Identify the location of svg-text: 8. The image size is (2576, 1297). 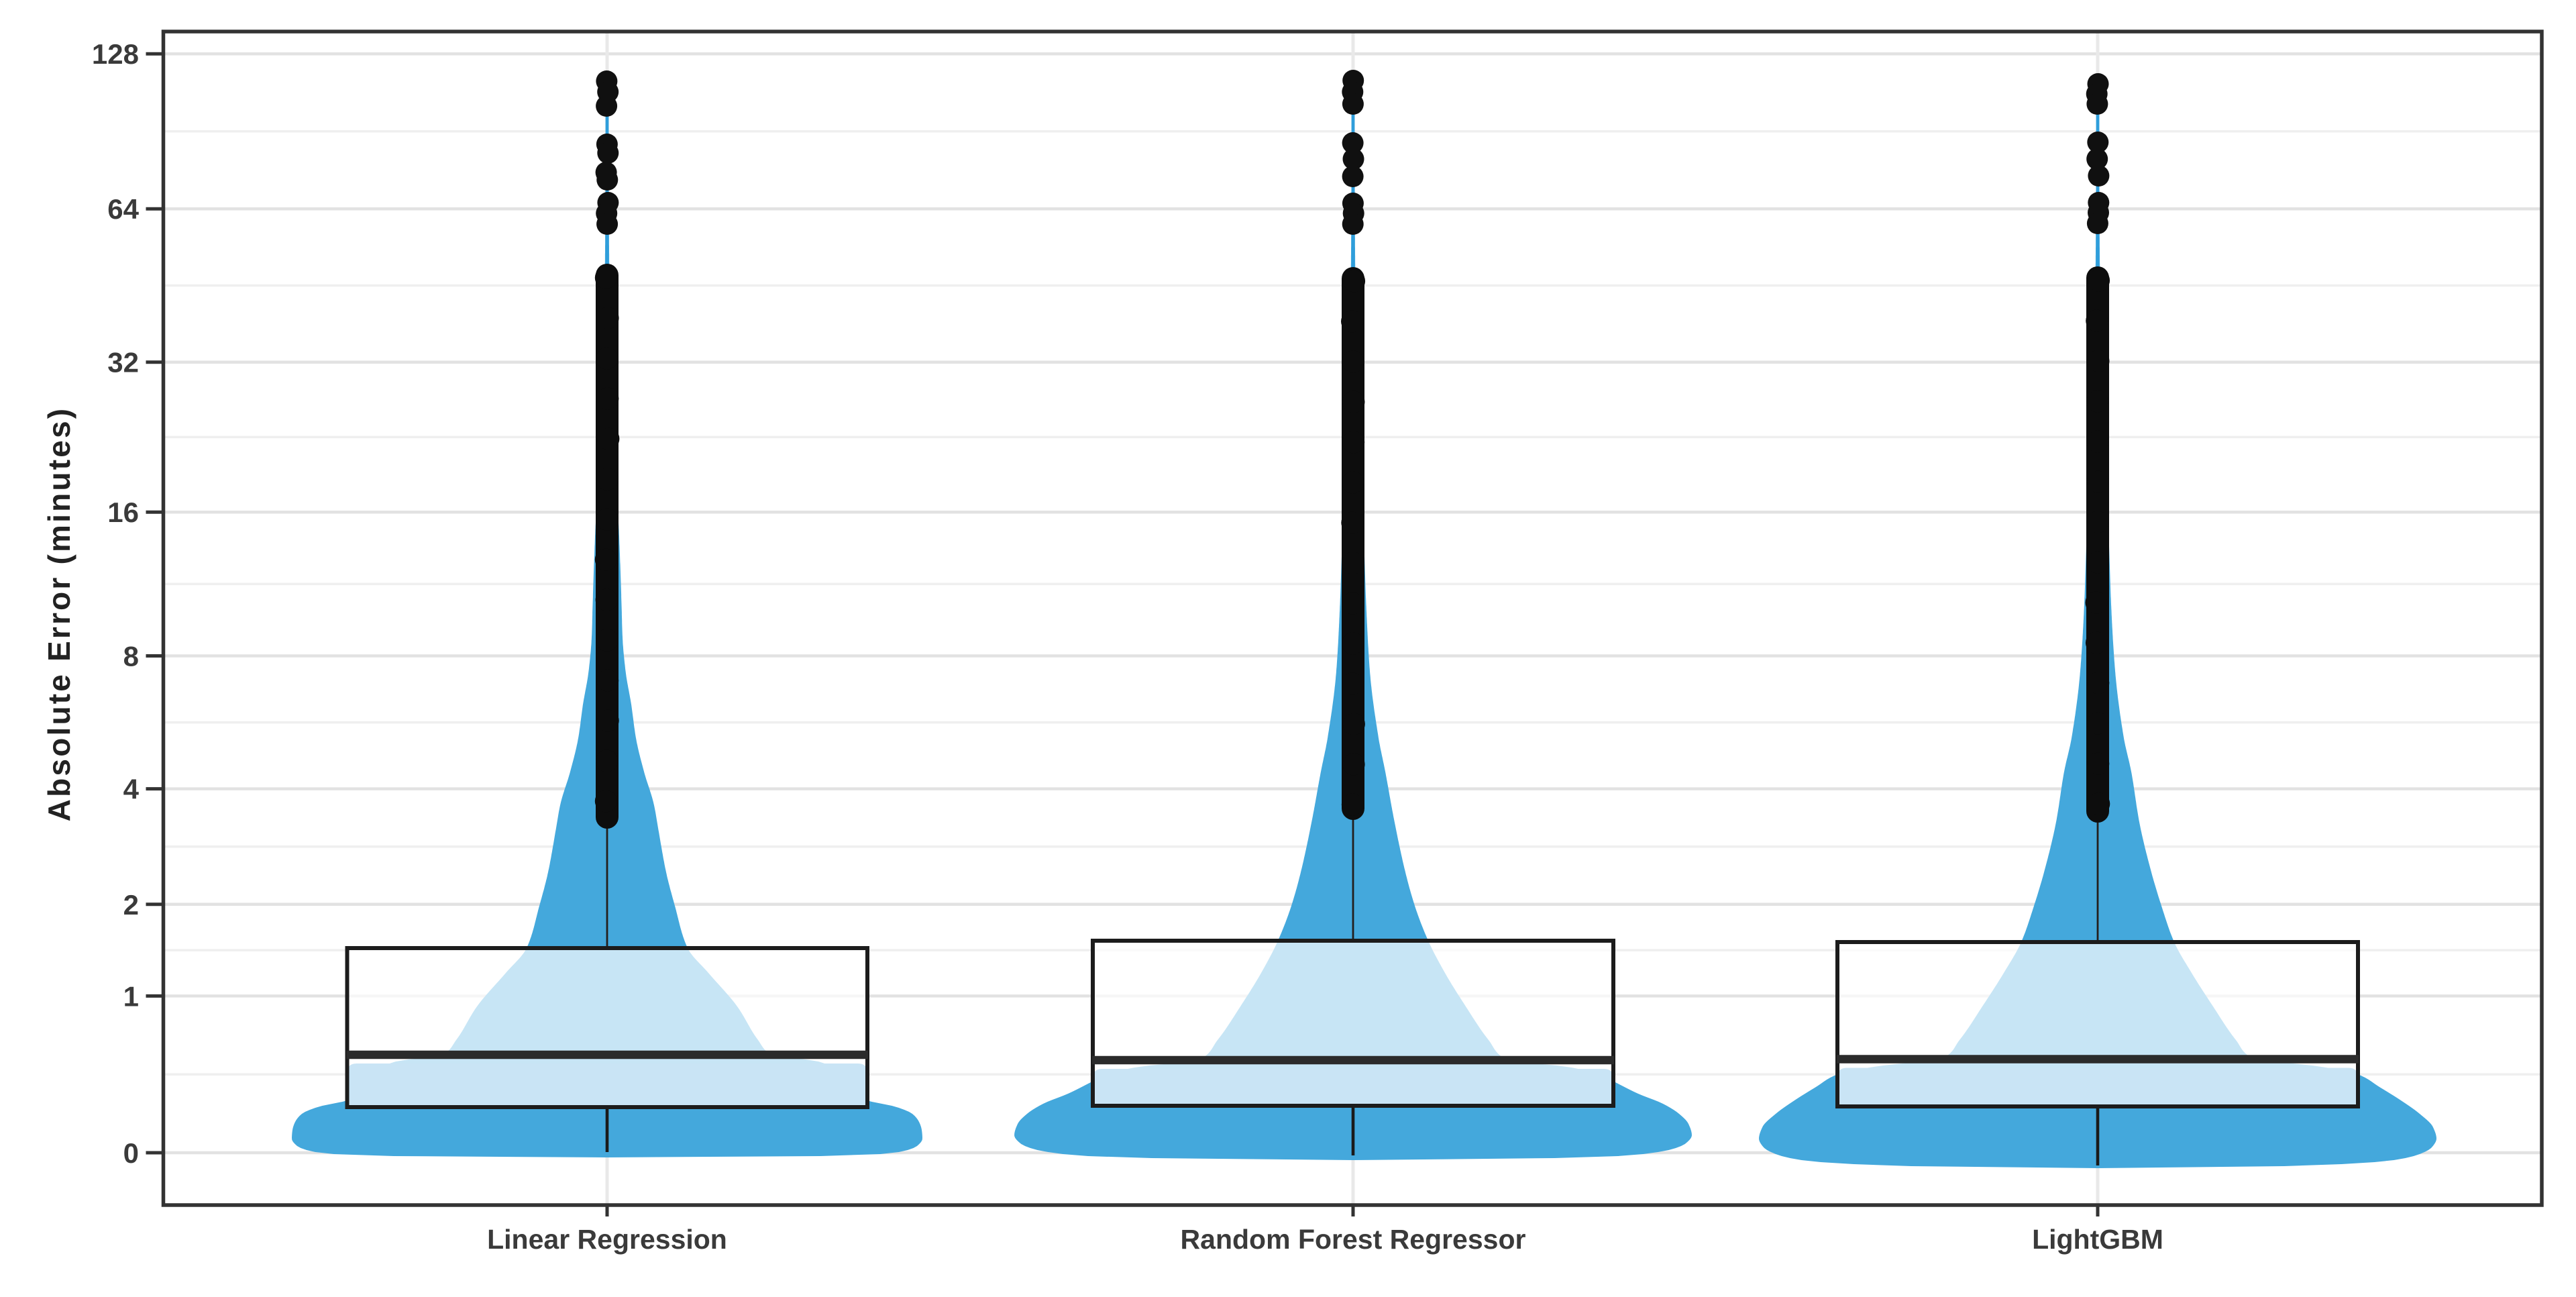
(131, 656).